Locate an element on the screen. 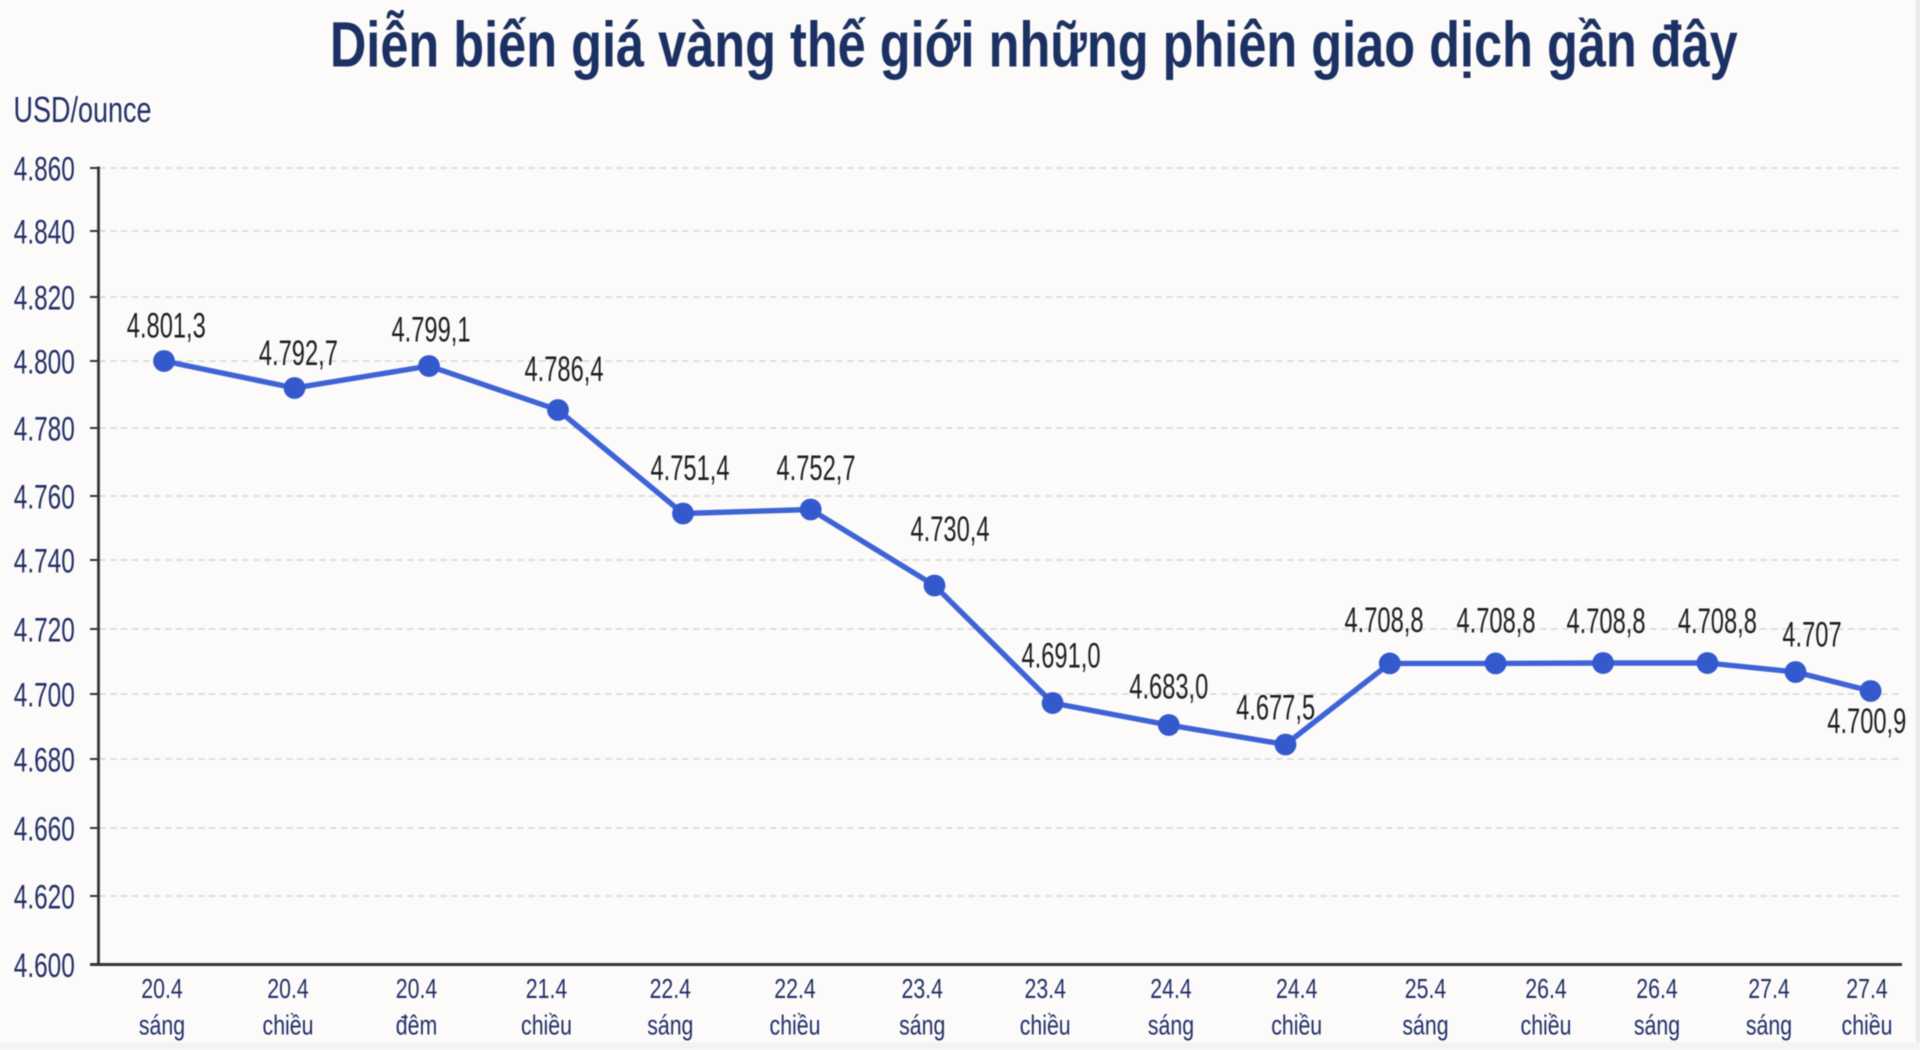  svg-text: USD/ounce is located at coordinates (83, 109).